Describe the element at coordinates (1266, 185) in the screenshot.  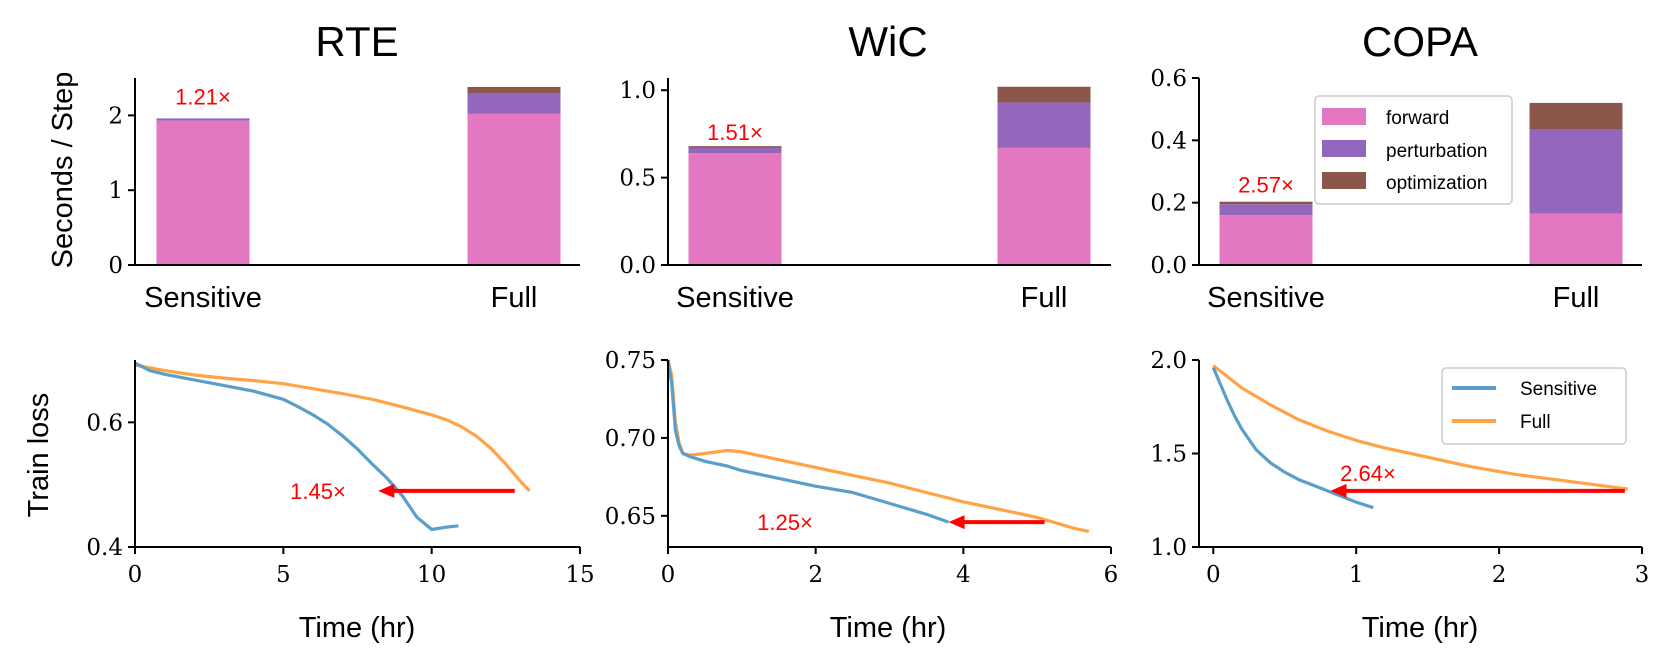
I see `annotation-speedup: 2.57×` at that location.